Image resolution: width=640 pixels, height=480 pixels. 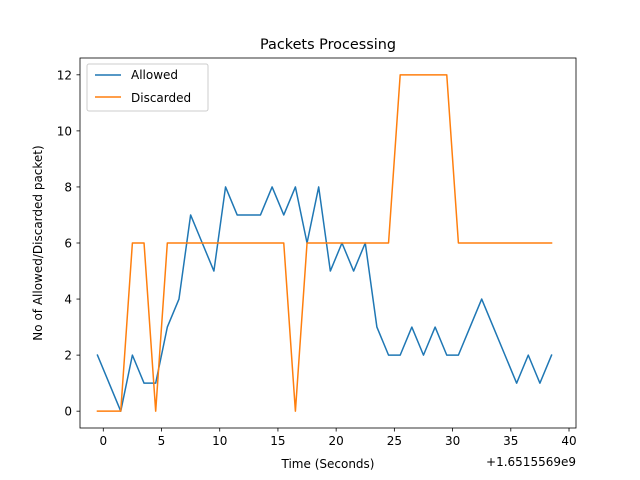 I want to click on legend-label-discarded: Discarded, so click(x=161, y=98).